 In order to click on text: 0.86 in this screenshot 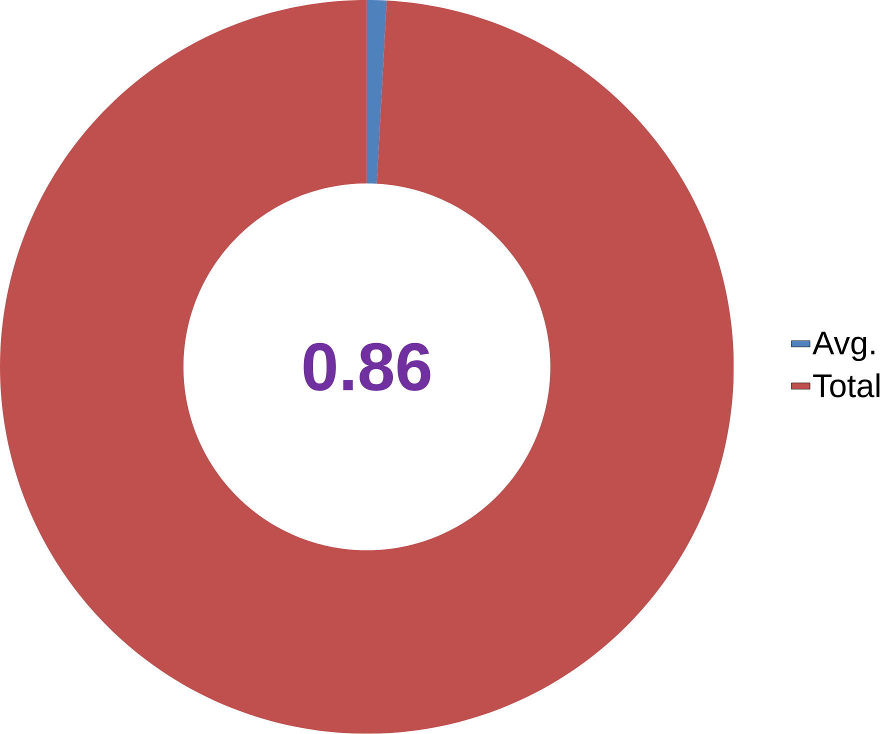, I will do `click(367, 367)`.